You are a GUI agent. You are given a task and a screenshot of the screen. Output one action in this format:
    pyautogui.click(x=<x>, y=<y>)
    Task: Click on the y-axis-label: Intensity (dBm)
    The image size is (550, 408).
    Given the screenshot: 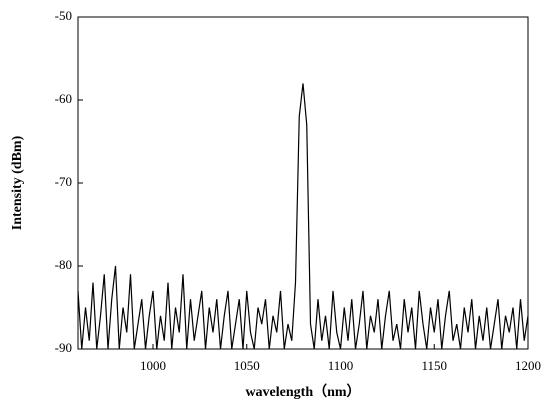 What is the action you would take?
    pyautogui.click(x=17, y=182)
    